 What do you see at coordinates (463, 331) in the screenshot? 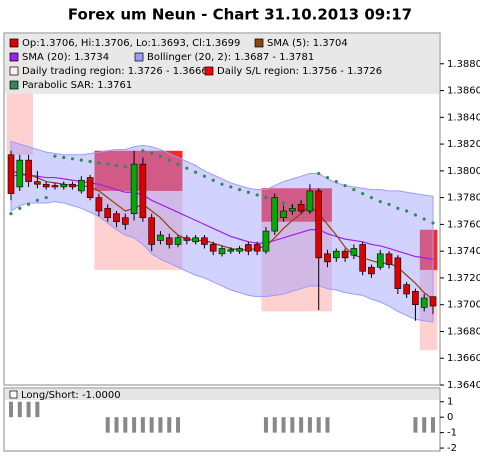
I see `y-tick-label: 1.3680` at bounding box center [463, 331].